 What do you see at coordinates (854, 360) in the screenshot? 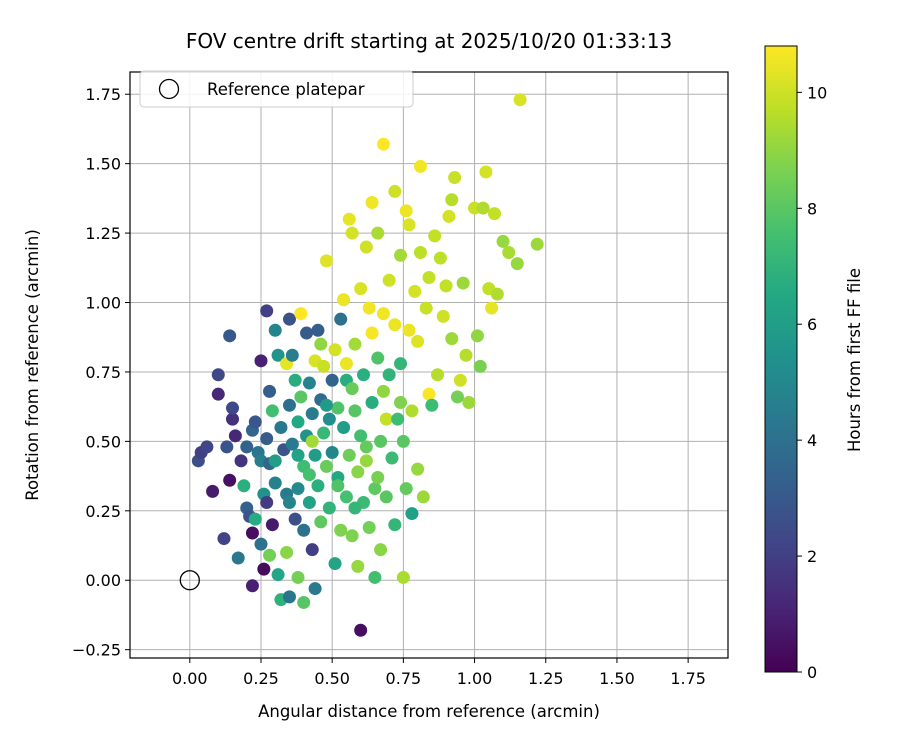
I see `colorbar-label: Hours from first FF file` at bounding box center [854, 360].